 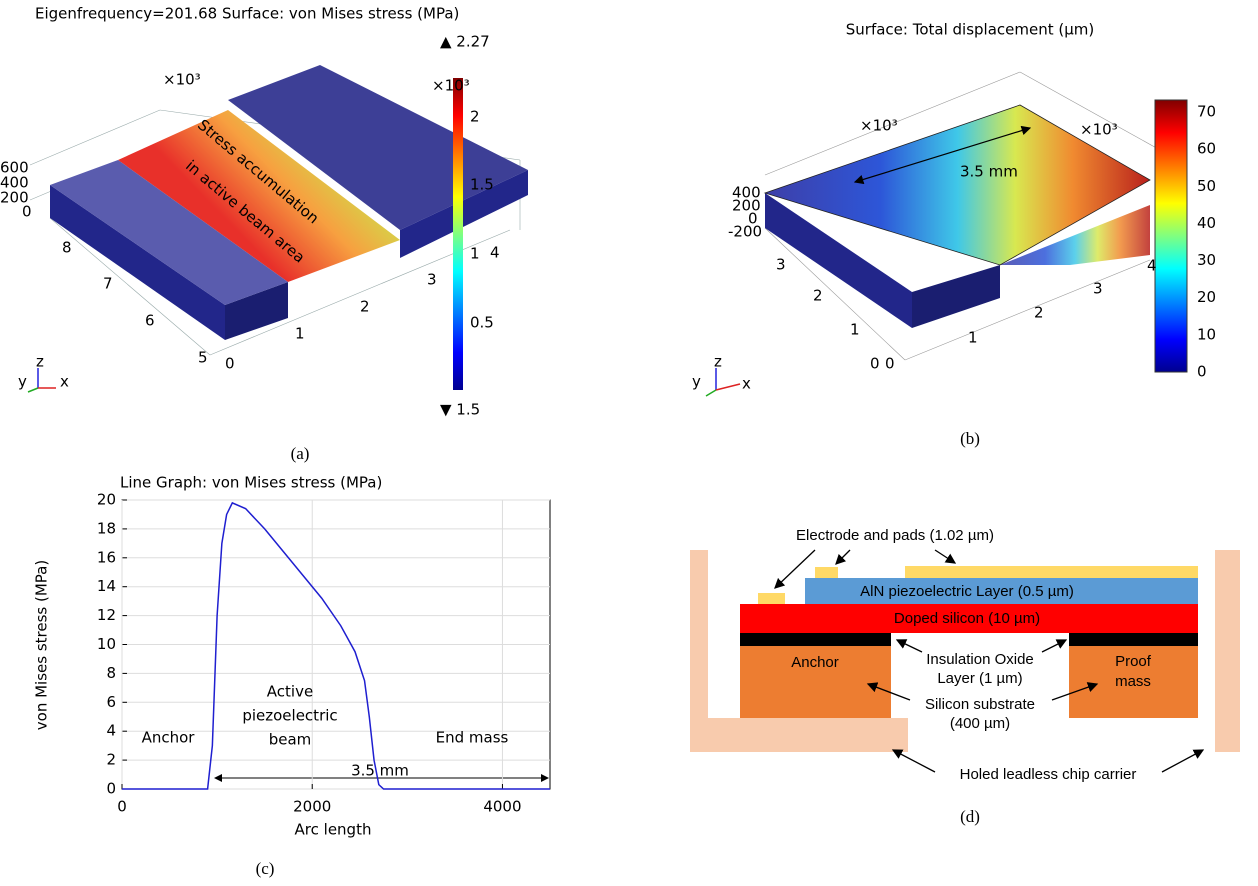 I want to click on label: mass, so click(x=1133, y=681).